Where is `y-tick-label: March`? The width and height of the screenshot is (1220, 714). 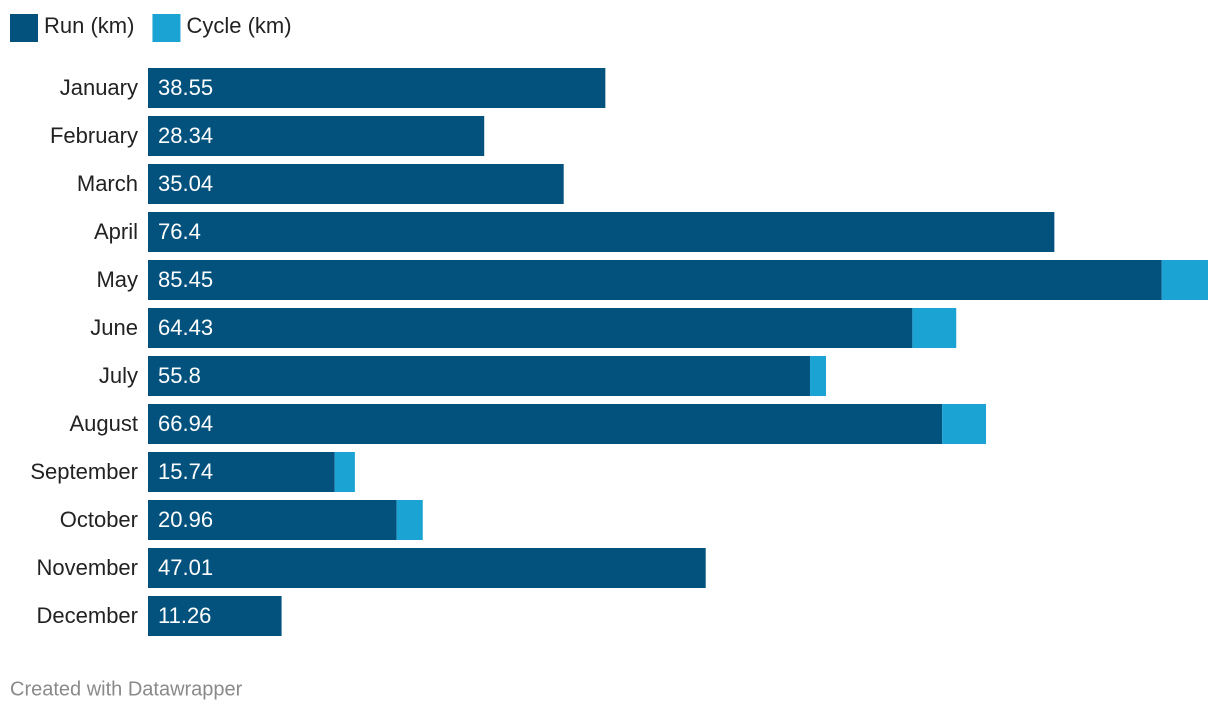 y-tick-label: March is located at coordinates (107, 183).